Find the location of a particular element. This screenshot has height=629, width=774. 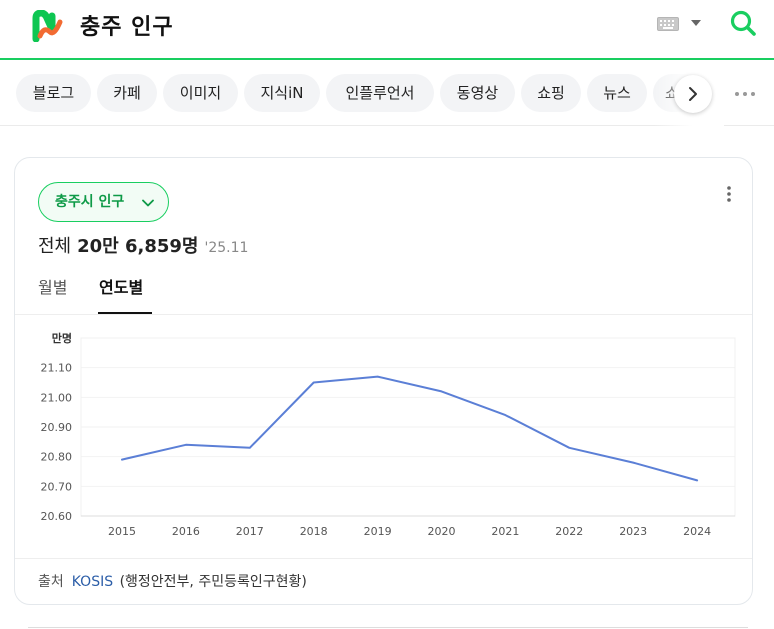

subtab-active-indicator is located at coordinates (125, 313).